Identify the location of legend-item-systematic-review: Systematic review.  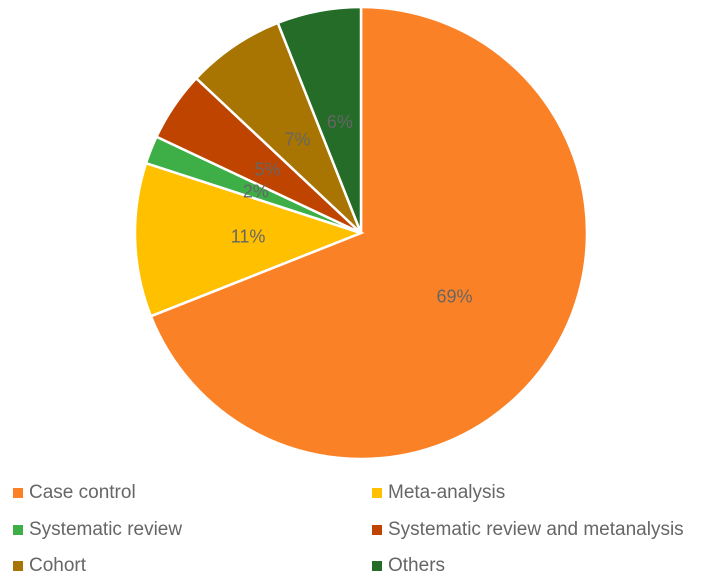
(97, 530).